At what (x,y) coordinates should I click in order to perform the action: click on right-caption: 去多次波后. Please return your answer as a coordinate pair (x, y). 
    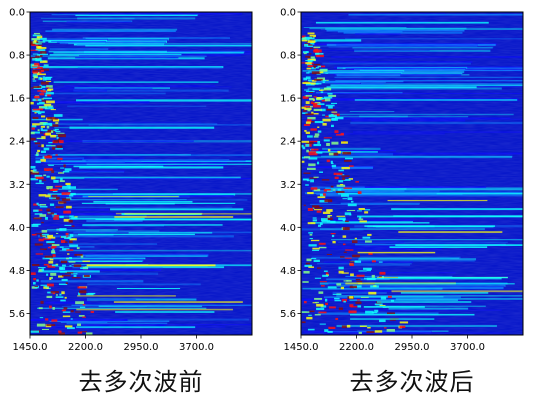
    Looking at the image, I should click on (412, 382).